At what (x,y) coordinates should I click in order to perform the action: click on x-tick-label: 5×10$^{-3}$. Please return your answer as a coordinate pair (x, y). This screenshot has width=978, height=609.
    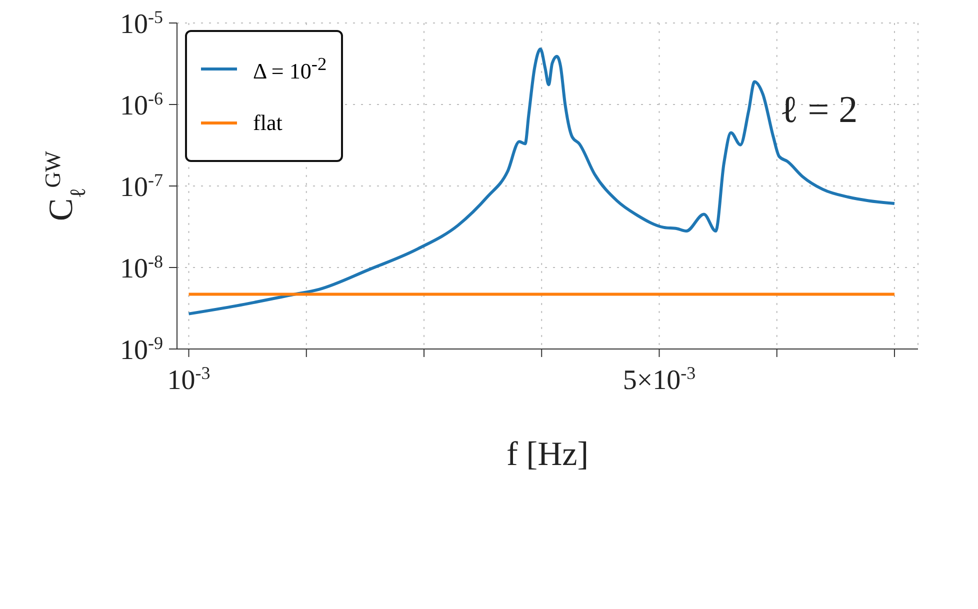
    Looking at the image, I should click on (659, 379).